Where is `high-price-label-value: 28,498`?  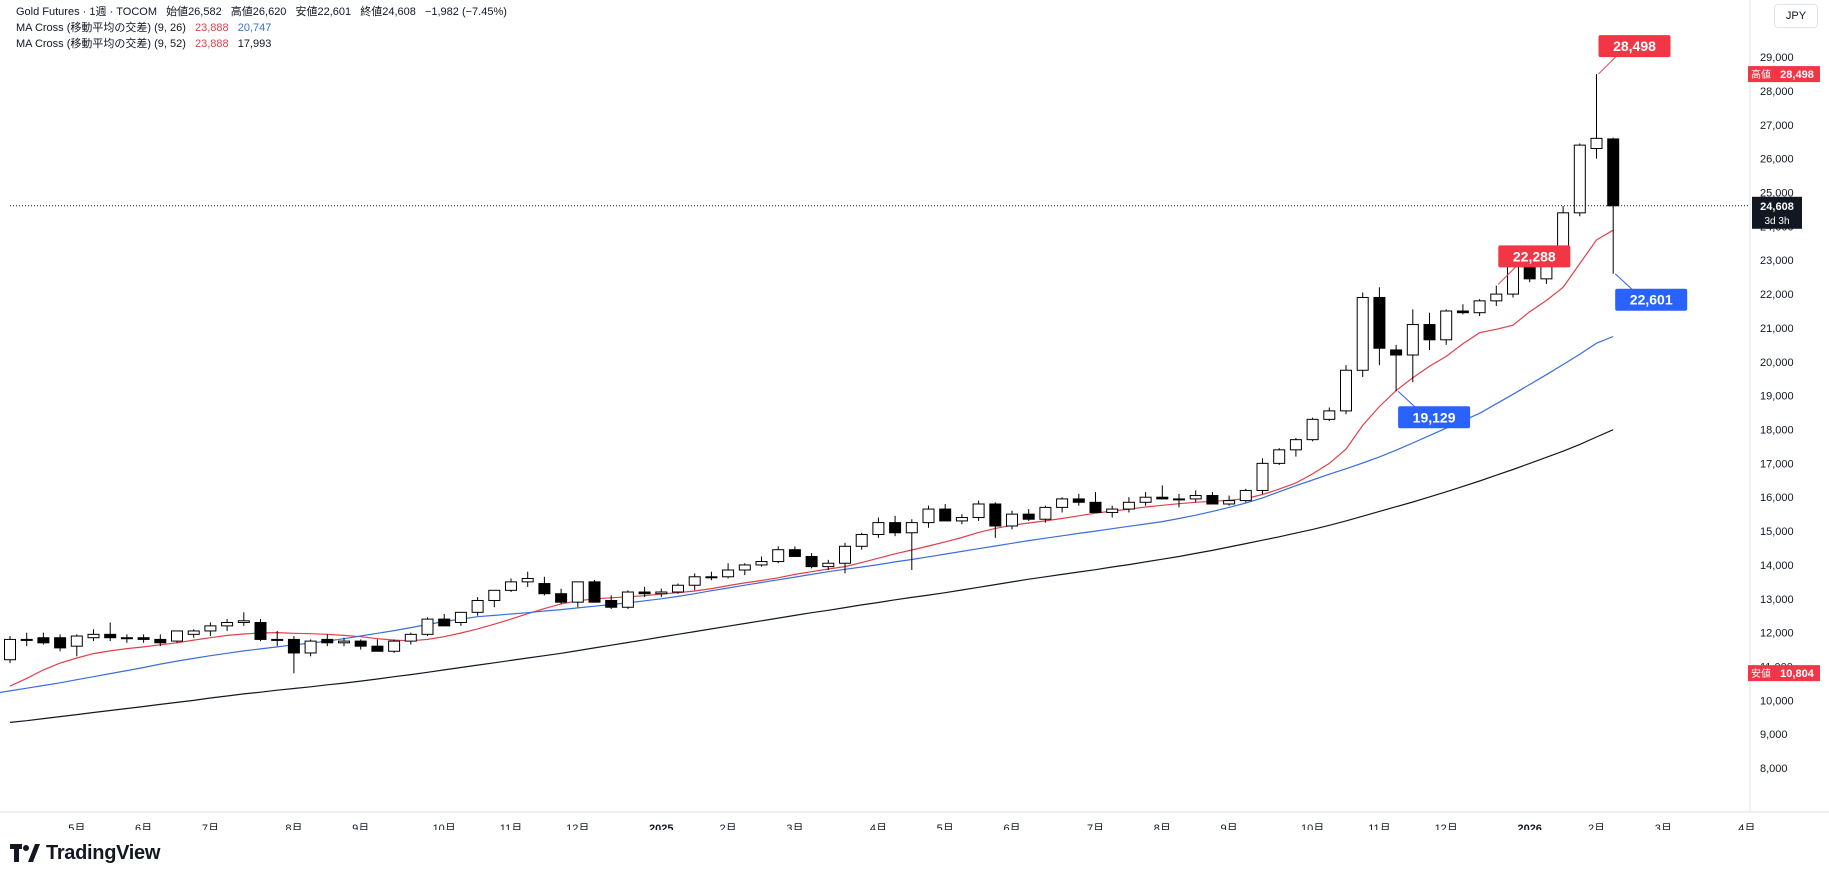
high-price-label-value: 28,498 is located at coordinates (1797, 75).